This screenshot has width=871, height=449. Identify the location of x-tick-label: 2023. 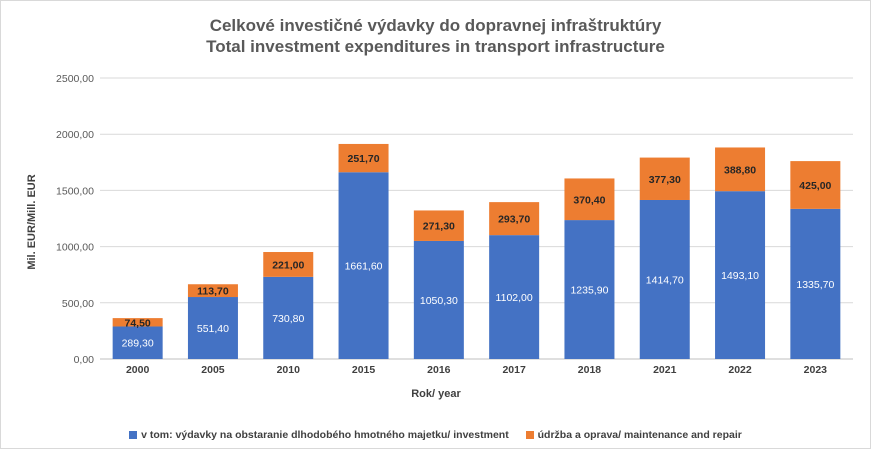
(816, 370).